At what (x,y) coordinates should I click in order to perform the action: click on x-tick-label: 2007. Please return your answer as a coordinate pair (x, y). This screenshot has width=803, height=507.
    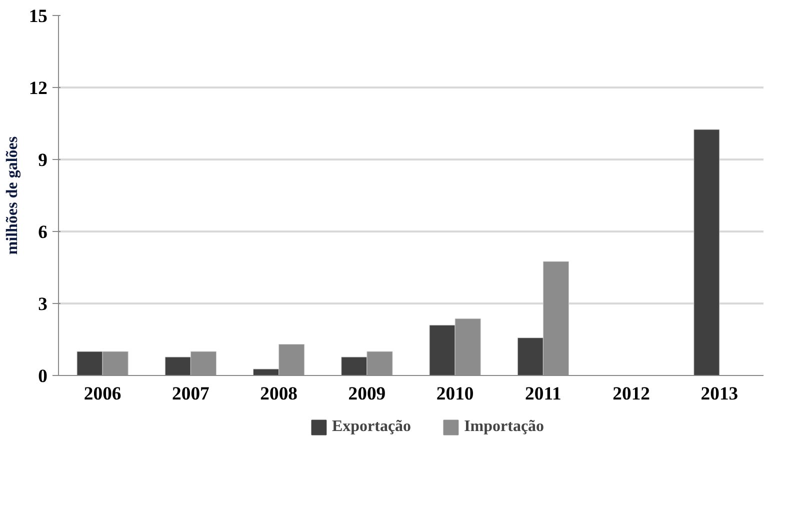
    Looking at the image, I should click on (191, 394).